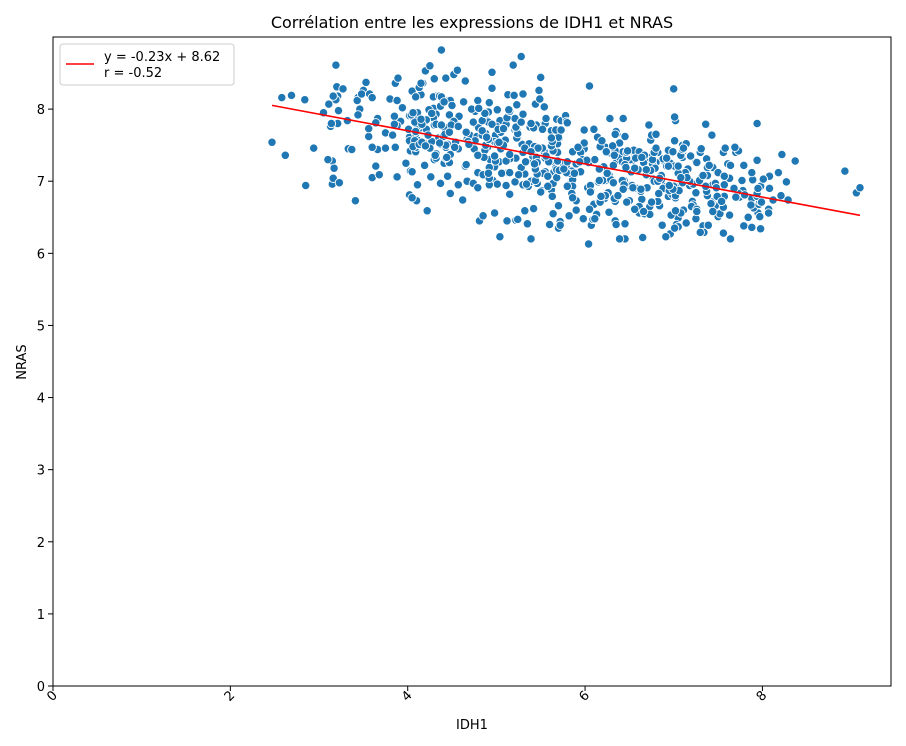  I want to click on legend: y = -0.23x + 8.62 r = -0.52, so click(147, 64).